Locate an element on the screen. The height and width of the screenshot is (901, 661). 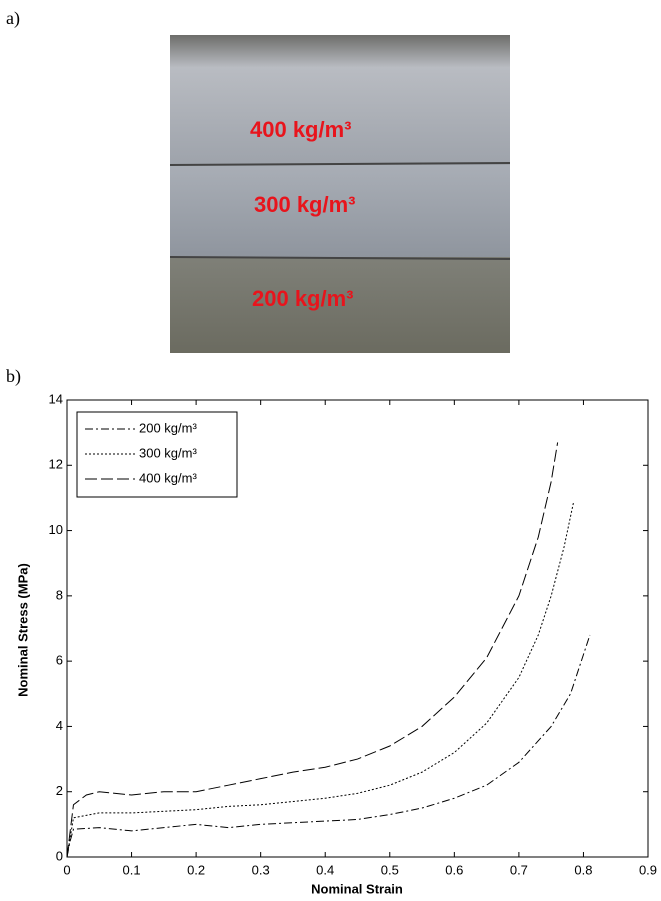
x-tick-label: 0.4 is located at coordinates (325, 869).